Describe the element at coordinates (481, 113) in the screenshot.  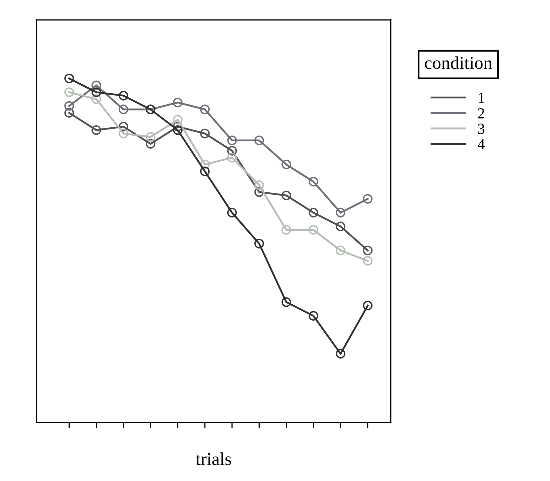
I see `legend-label: 2` at that location.